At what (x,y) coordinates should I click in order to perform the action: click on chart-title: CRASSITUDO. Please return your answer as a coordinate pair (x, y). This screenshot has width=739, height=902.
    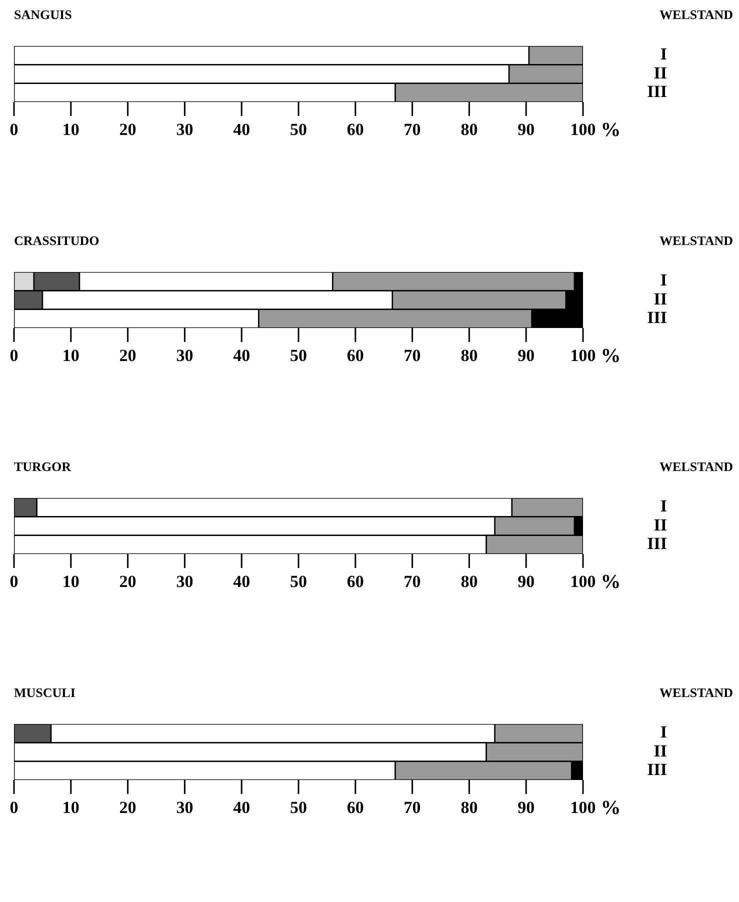
    Looking at the image, I should click on (57, 241).